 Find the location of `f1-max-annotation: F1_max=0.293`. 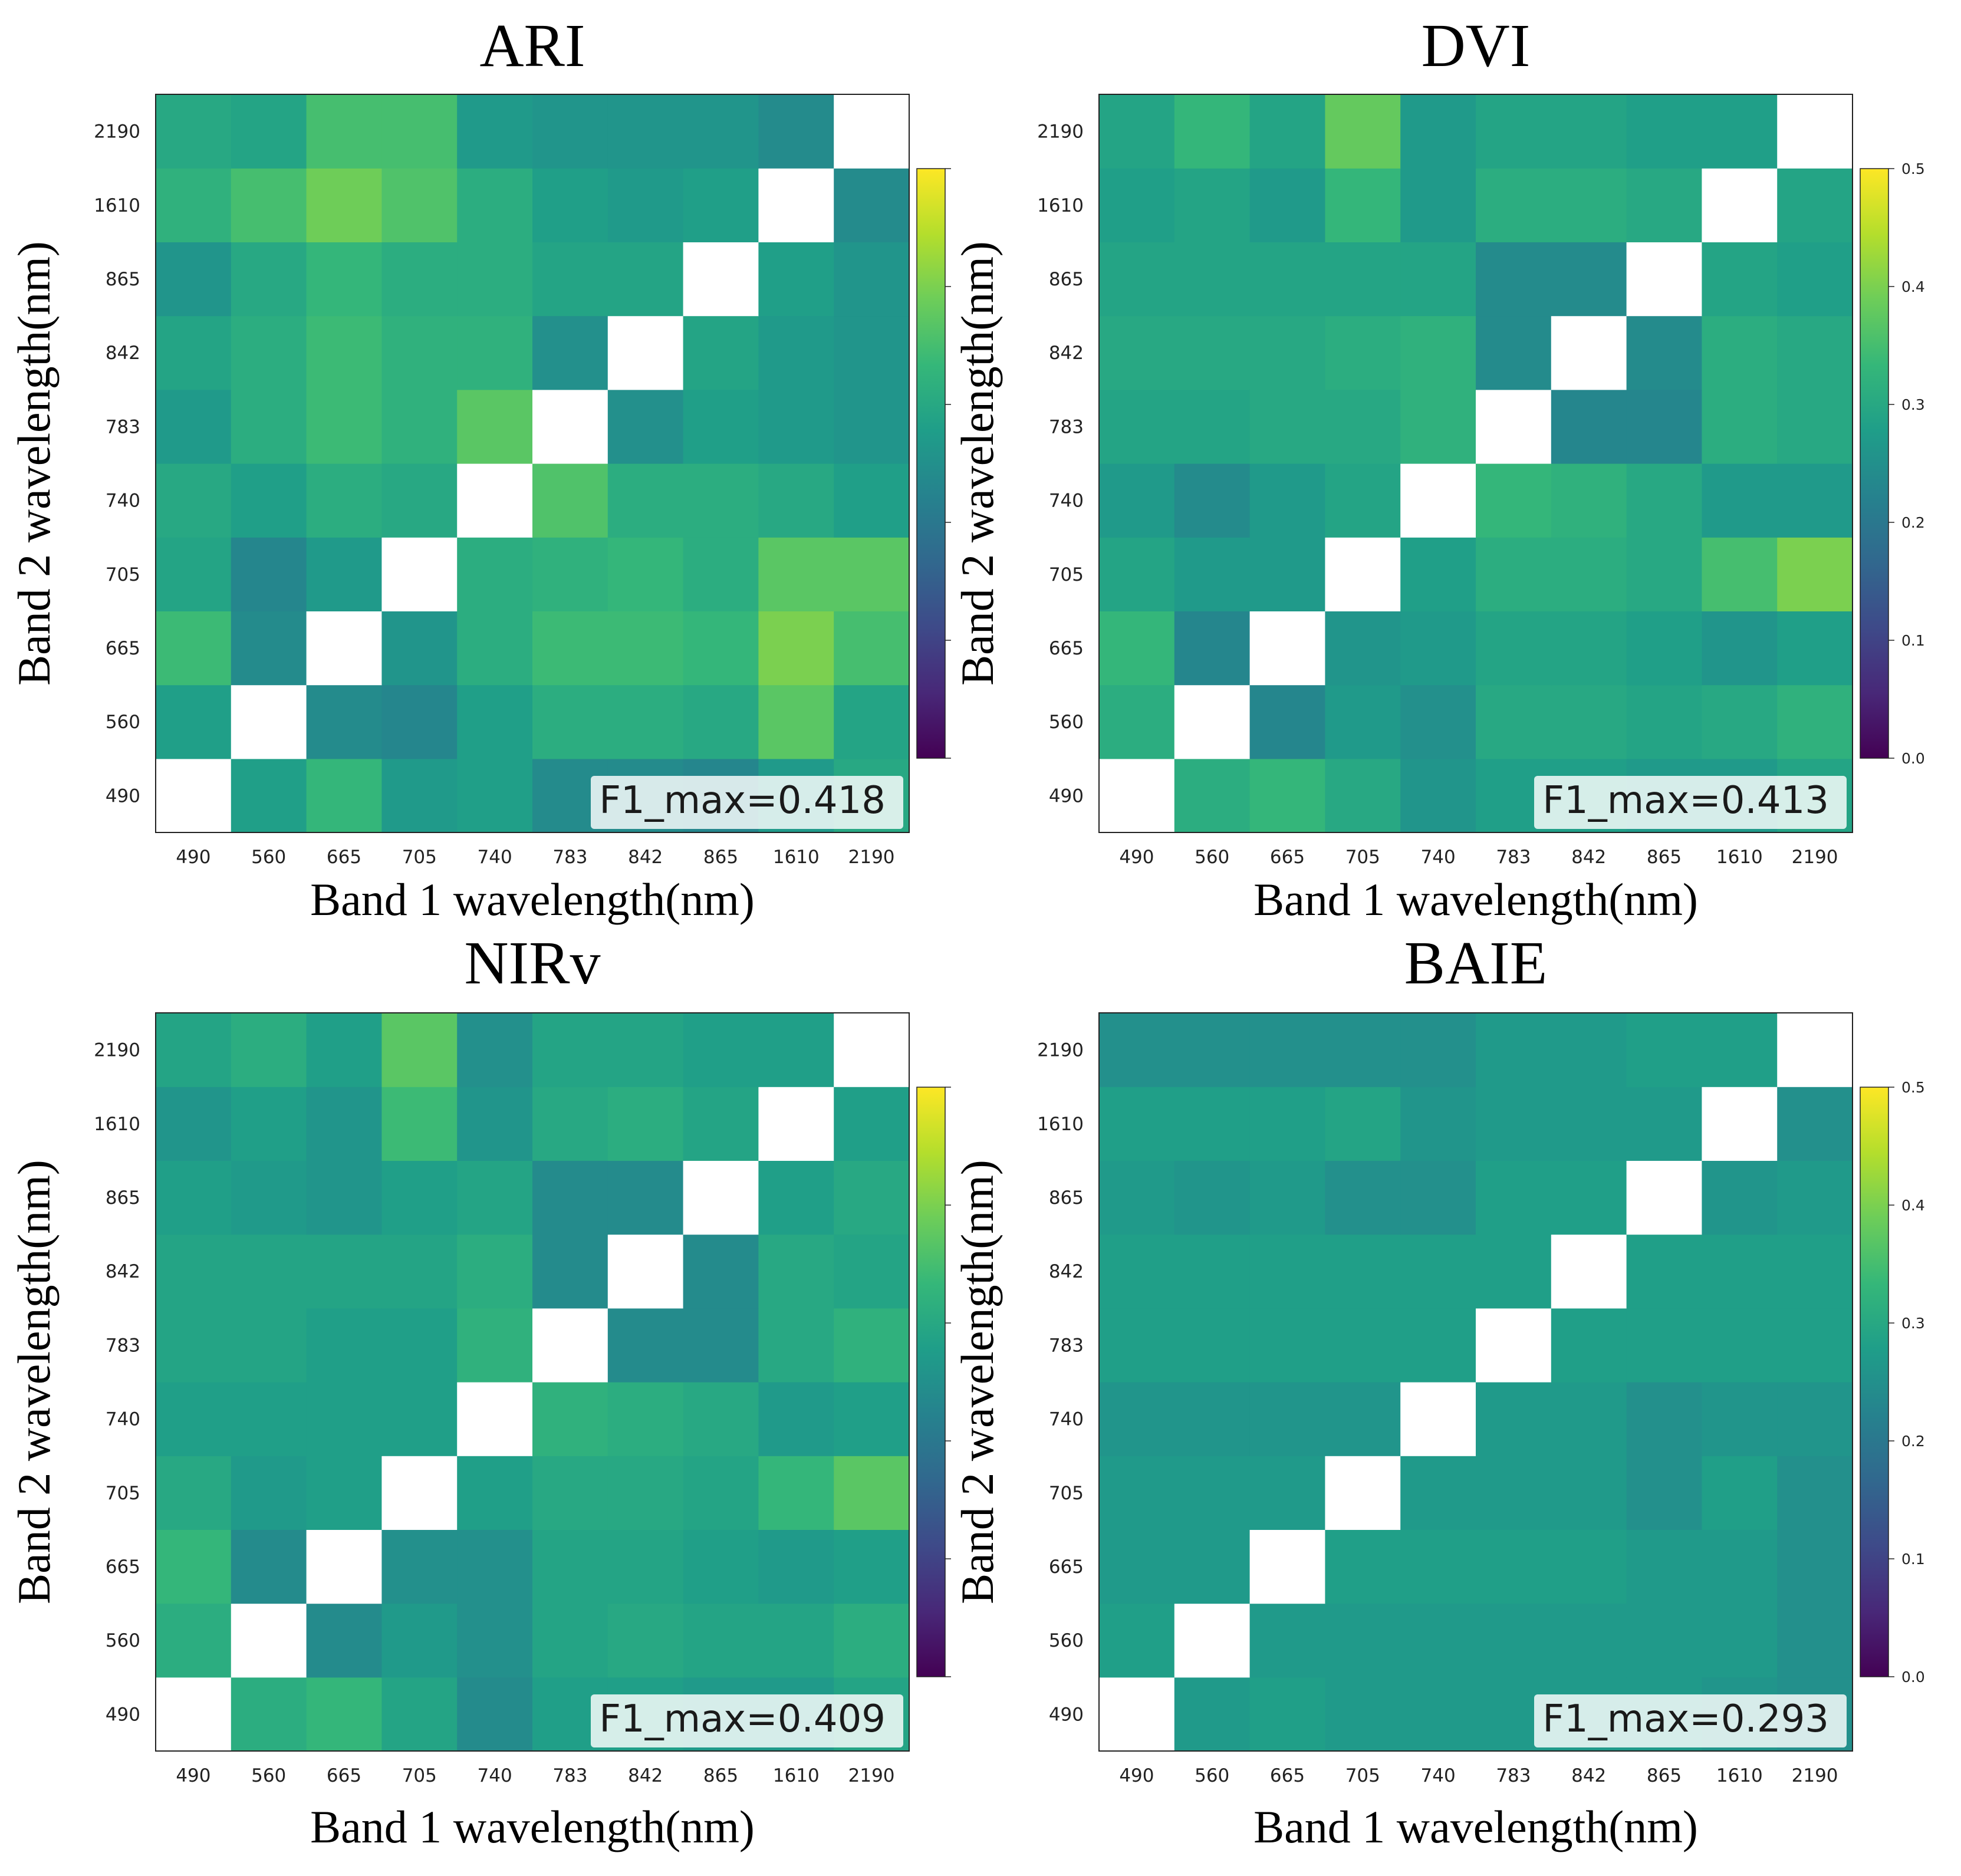

f1-max-annotation: F1_max=0.293 is located at coordinates (1691, 1721).